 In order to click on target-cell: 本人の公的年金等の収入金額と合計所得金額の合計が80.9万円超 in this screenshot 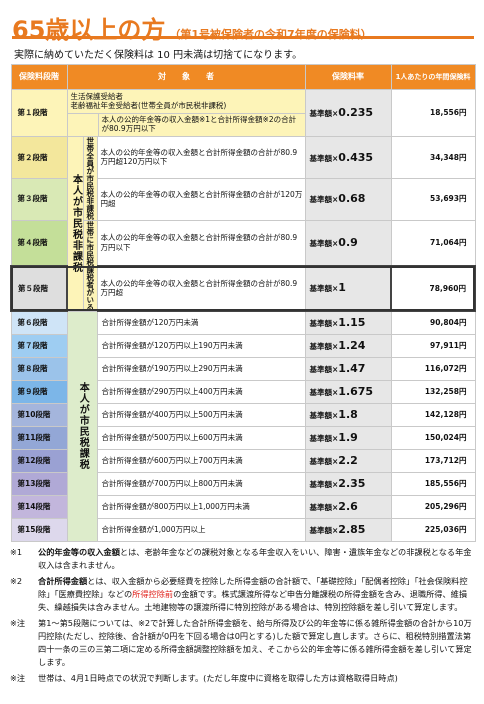, I will do `click(201, 288)`.